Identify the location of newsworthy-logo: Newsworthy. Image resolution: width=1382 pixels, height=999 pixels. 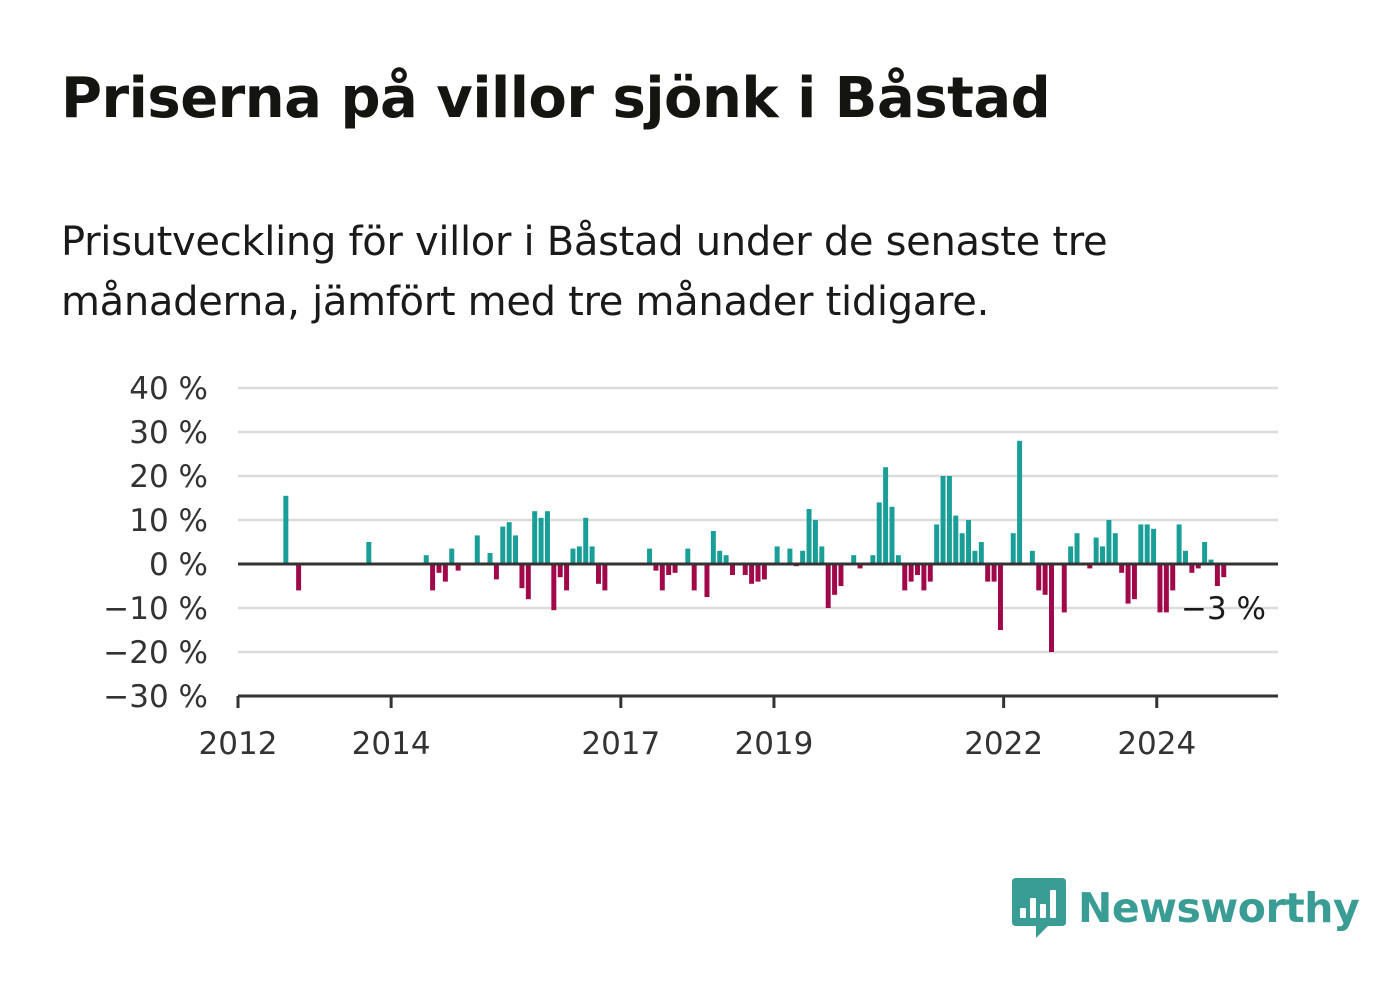
(1186, 908).